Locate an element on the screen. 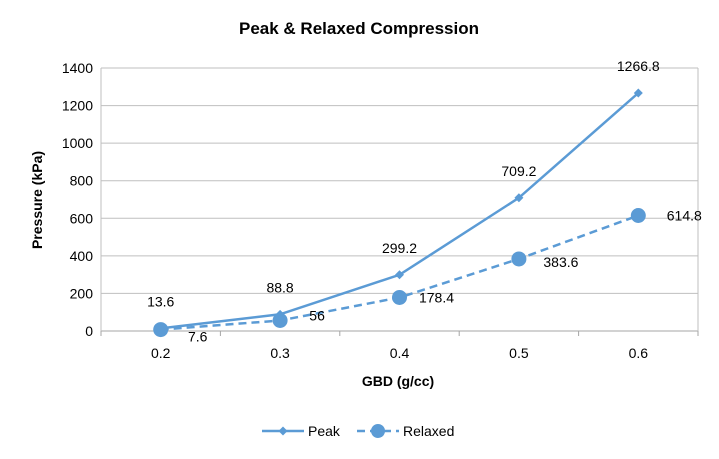 The height and width of the screenshot is (459, 719). legend-label-peak: Peak is located at coordinates (324, 431).